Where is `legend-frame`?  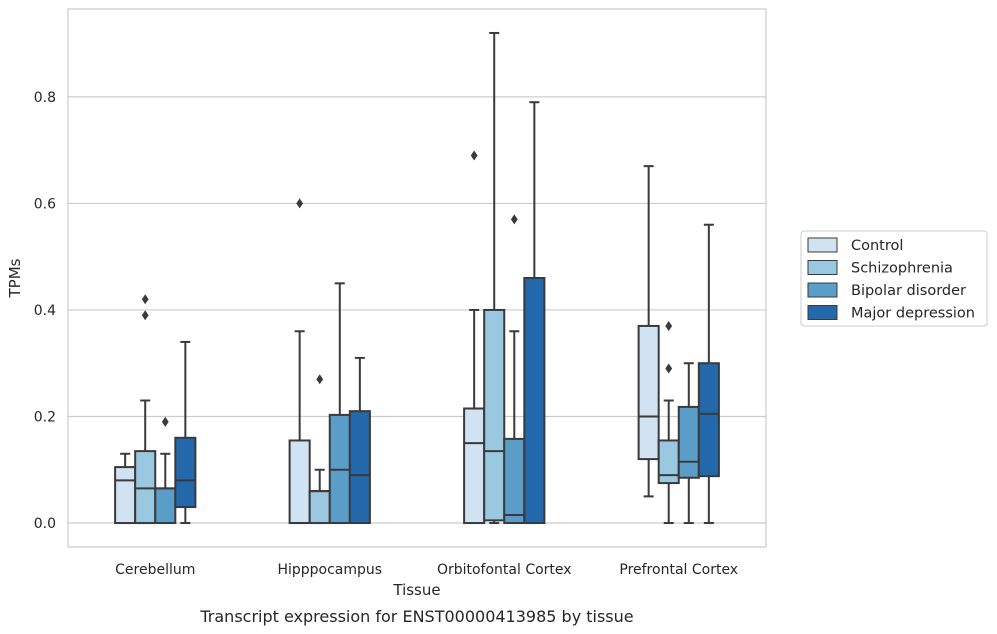 legend-frame is located at coordinates (894, 278).